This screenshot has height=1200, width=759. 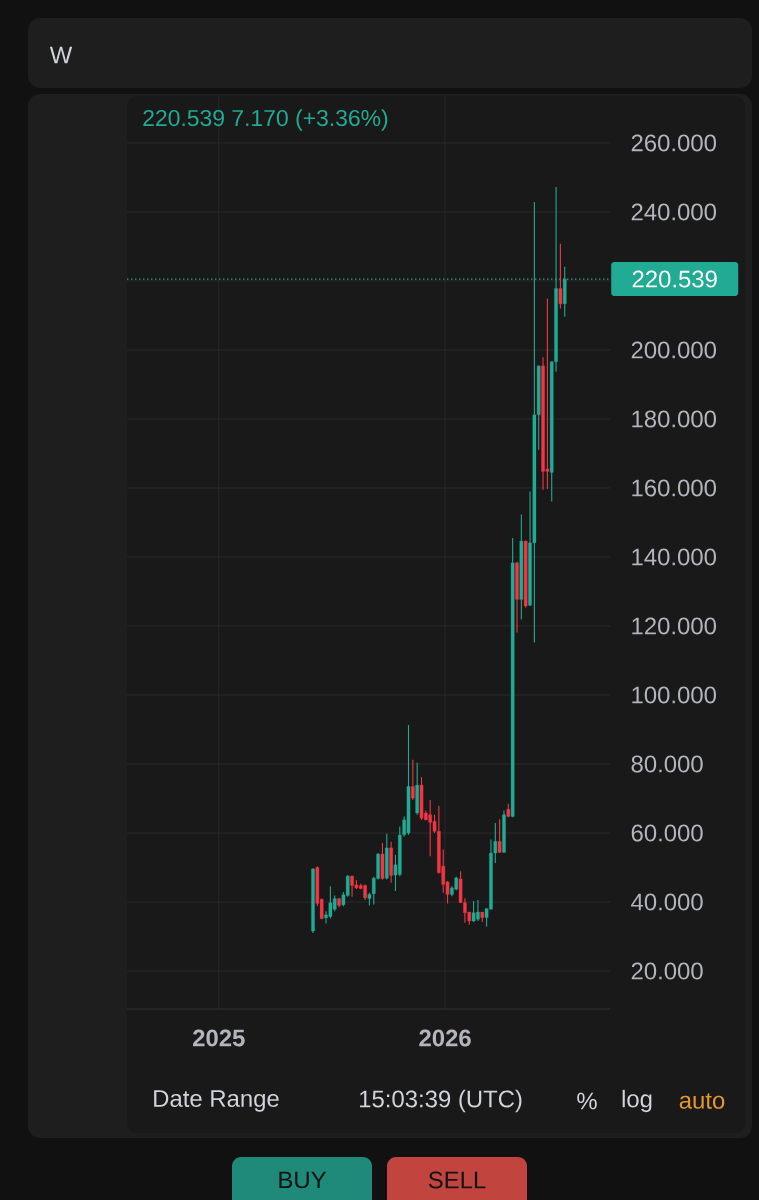 I want to click on text: SELL, so click(x=457, y=1180).